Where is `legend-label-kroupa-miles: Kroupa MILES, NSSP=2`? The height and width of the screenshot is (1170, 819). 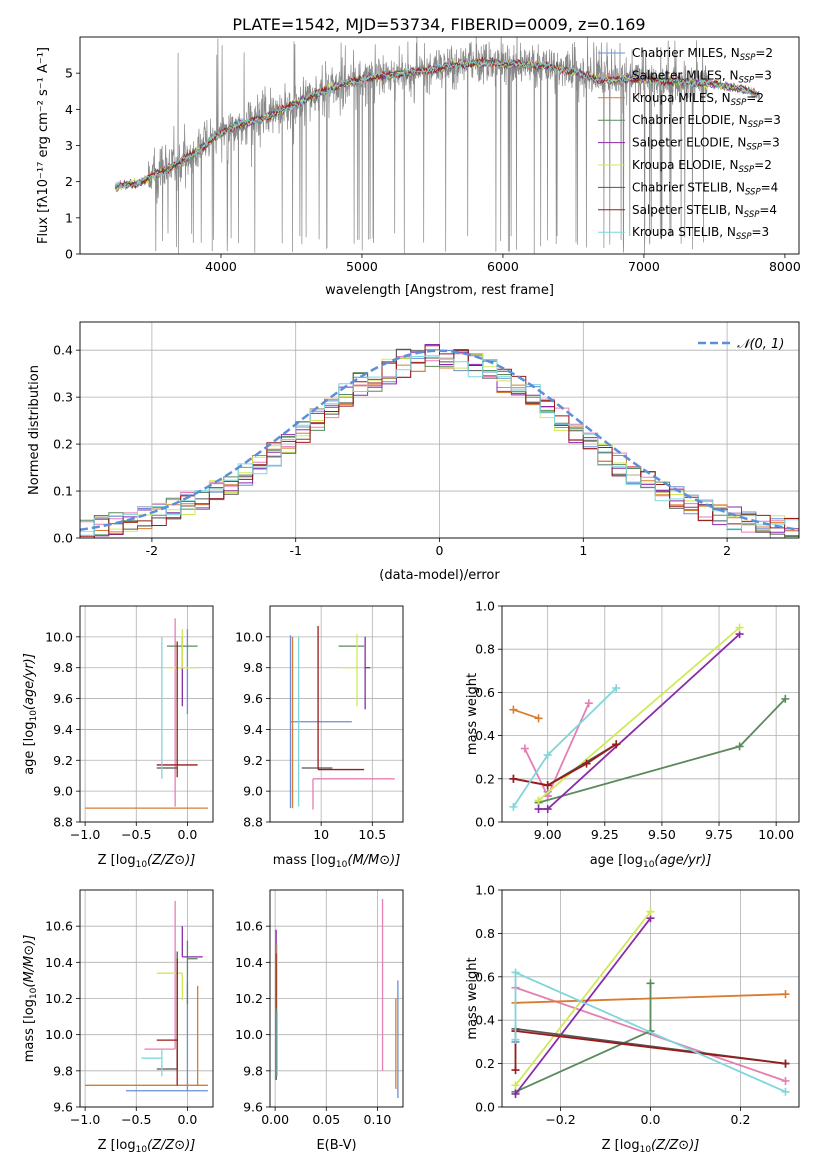
legend-label-kroupa-miles: Kroupa MILES, NSSP=2 is located at coordinates (698, 99).